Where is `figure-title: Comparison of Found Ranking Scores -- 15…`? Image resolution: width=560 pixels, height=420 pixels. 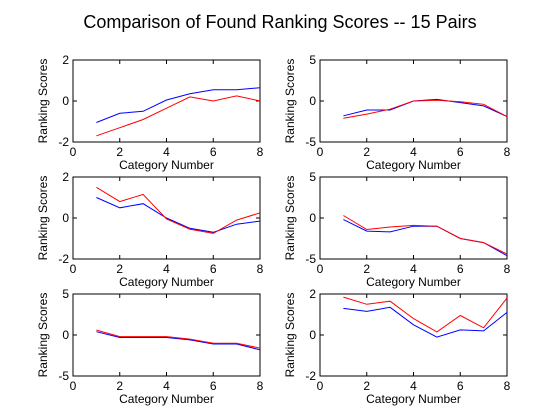
figure-title: Comparison of Found Ranking Scores -- 15… is located at coordinates (279, 22).